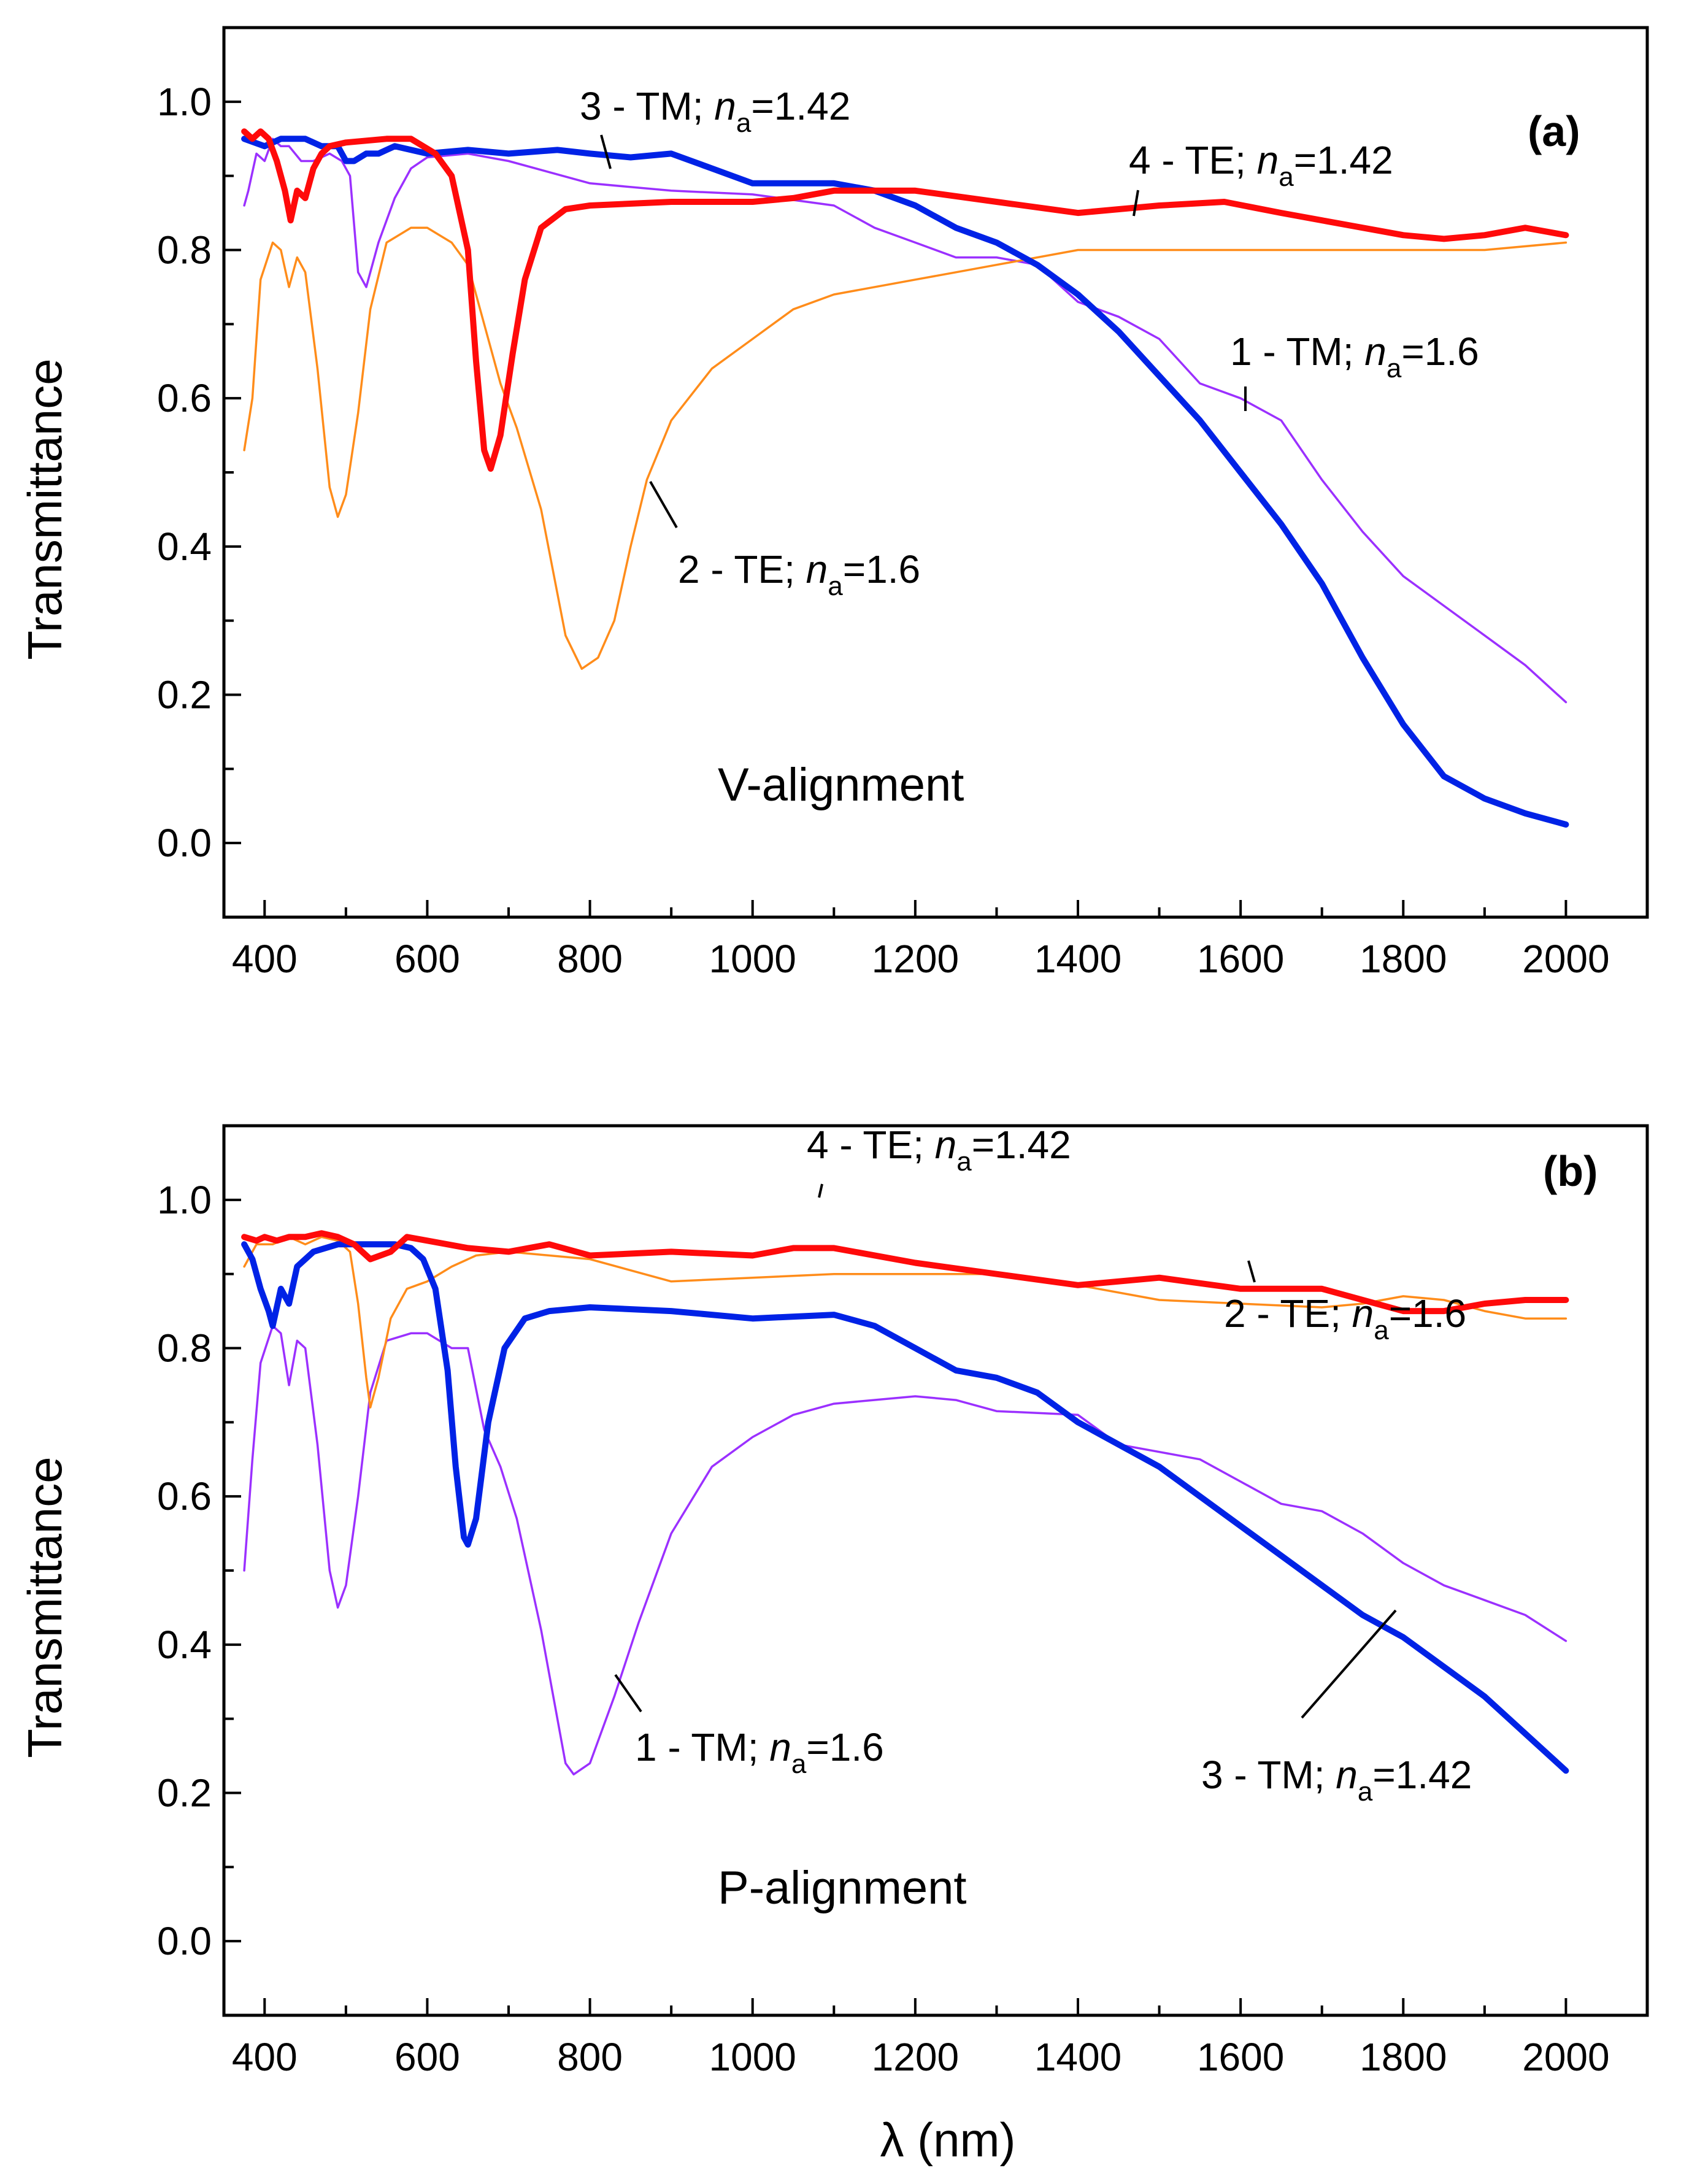  Describe the element at coordinates (905, 1272) in the screenshot. I see `series-line-4-te-b` at that location.